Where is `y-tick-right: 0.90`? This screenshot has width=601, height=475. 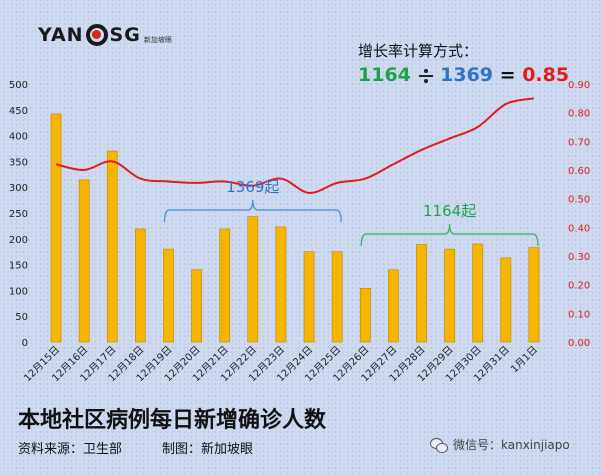
y-tick-right: 0.90 is located at coordinates (579, 85).